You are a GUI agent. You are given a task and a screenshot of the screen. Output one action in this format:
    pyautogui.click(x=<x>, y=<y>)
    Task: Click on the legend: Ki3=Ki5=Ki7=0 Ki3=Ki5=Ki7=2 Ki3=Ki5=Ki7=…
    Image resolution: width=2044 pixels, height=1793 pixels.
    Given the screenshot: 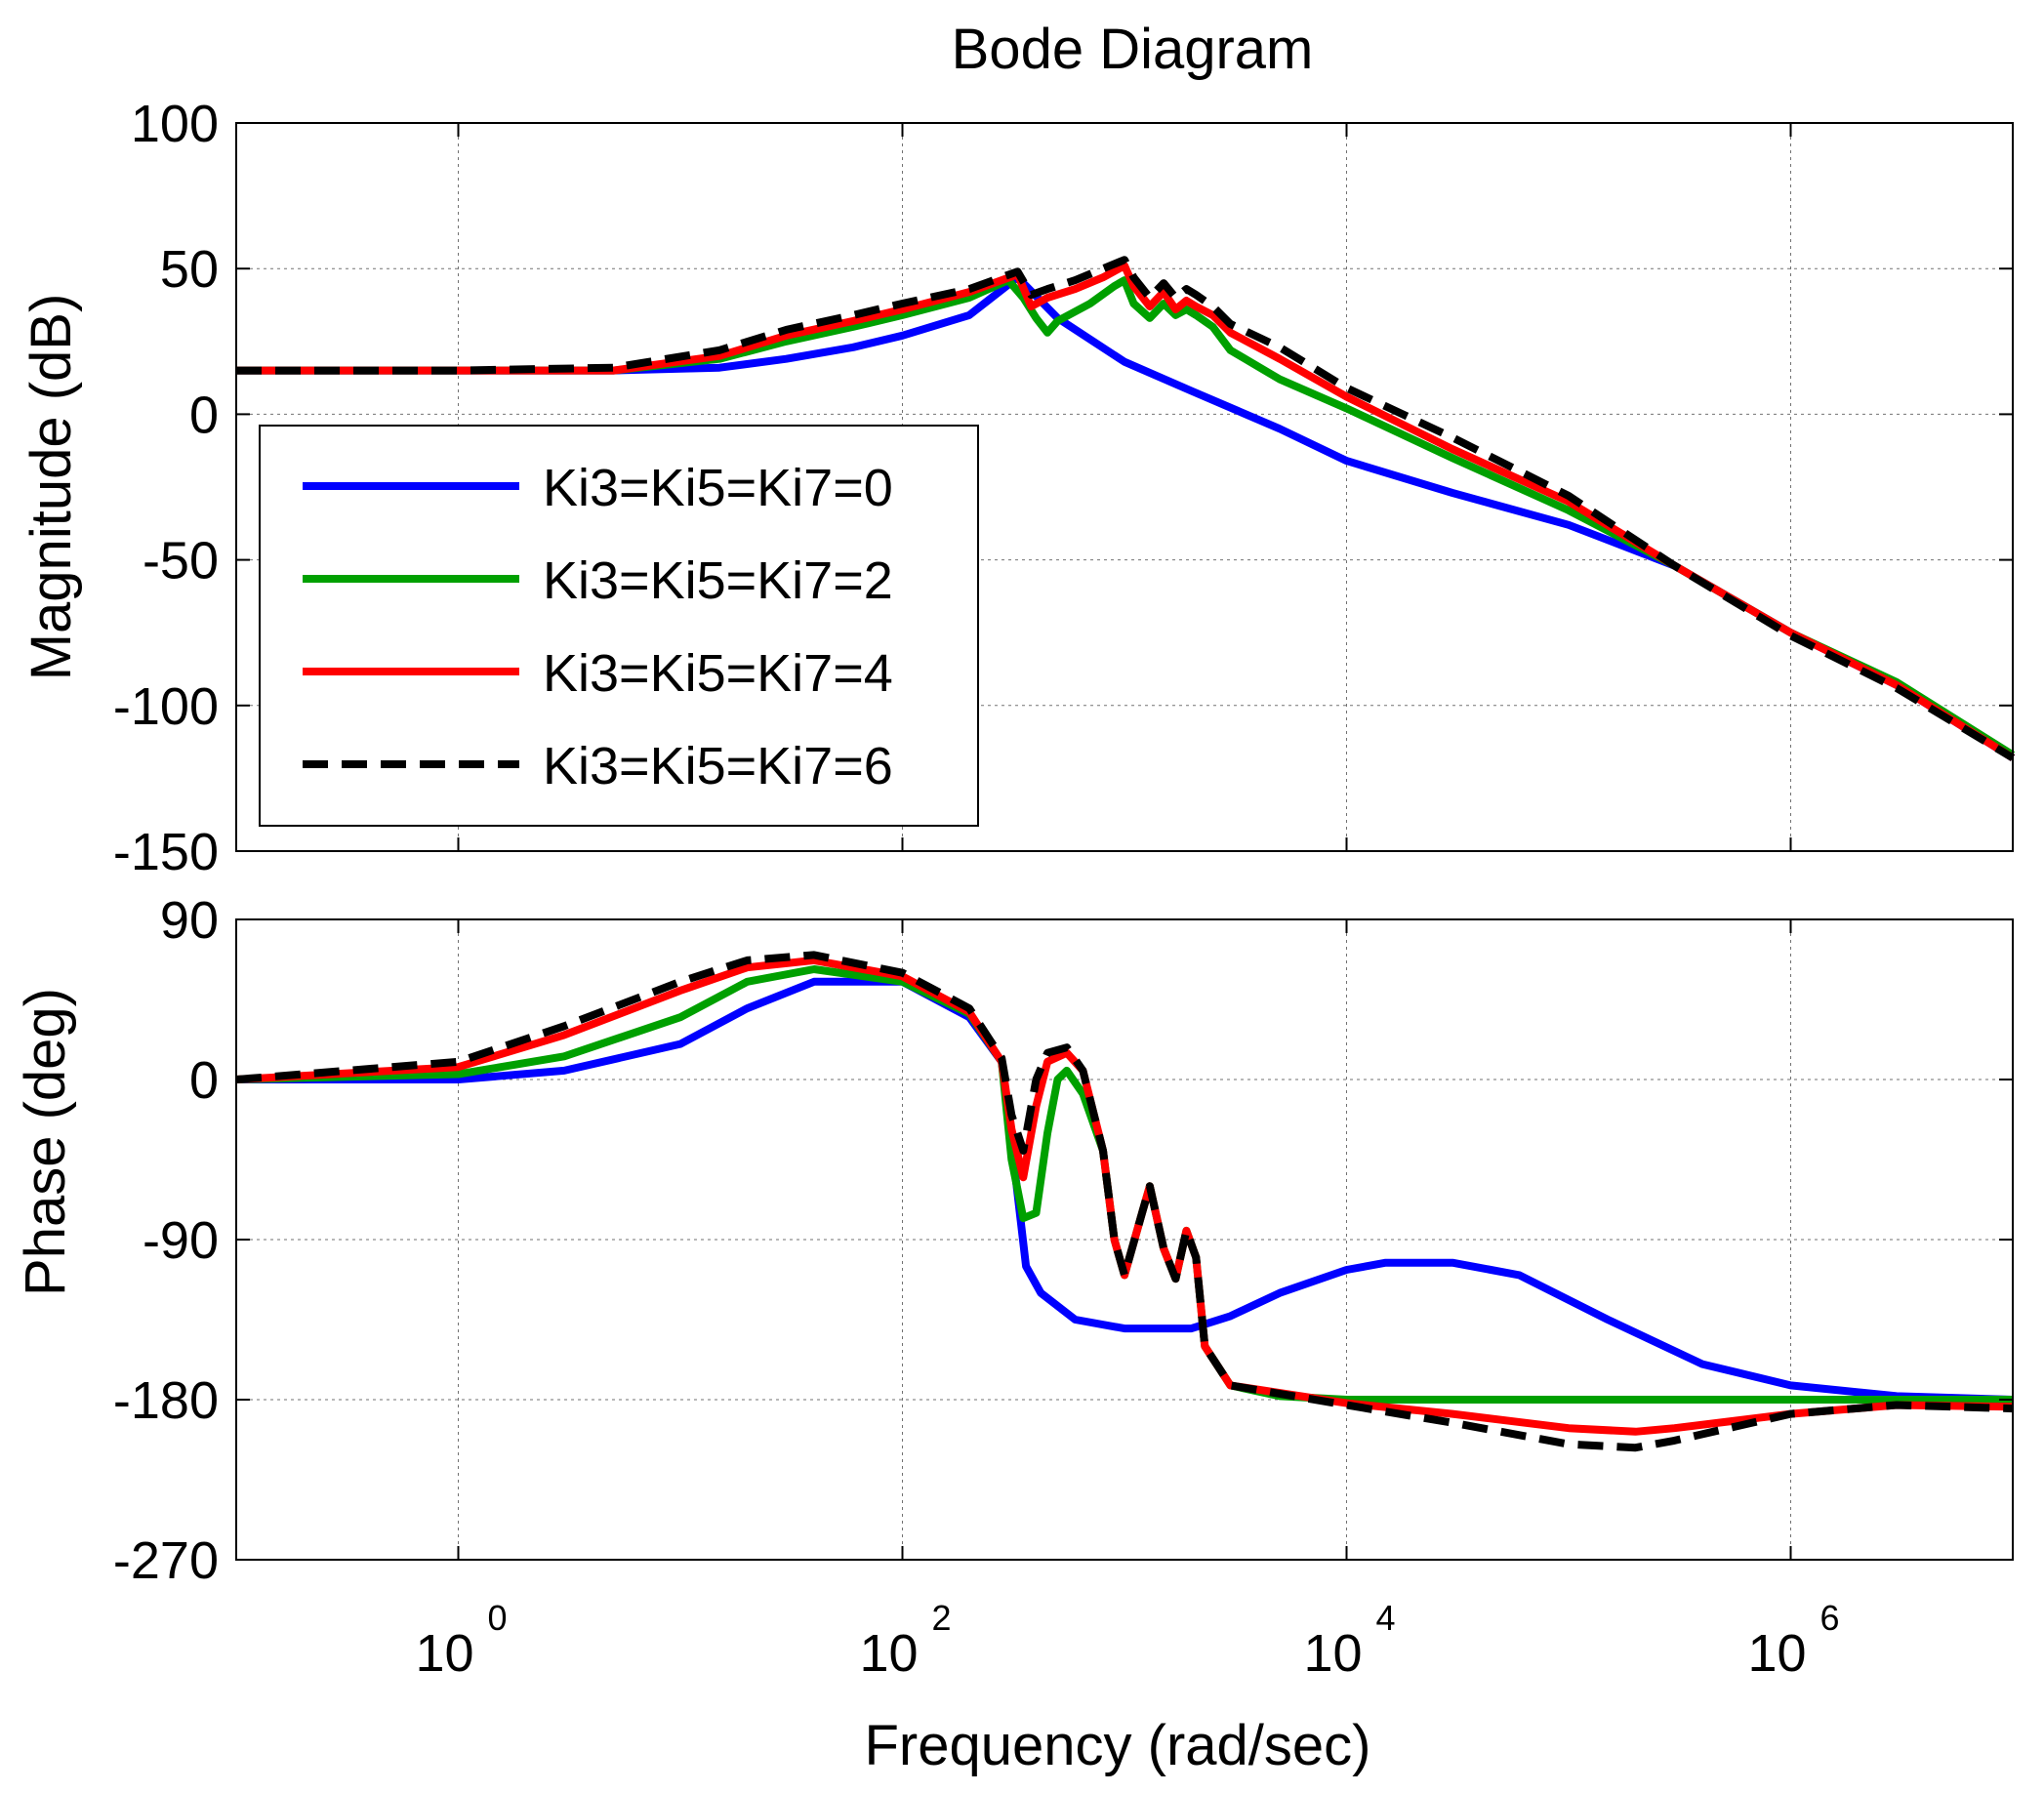 What is the action you would take?
    pyautogui.click(x=619, y=626)
    